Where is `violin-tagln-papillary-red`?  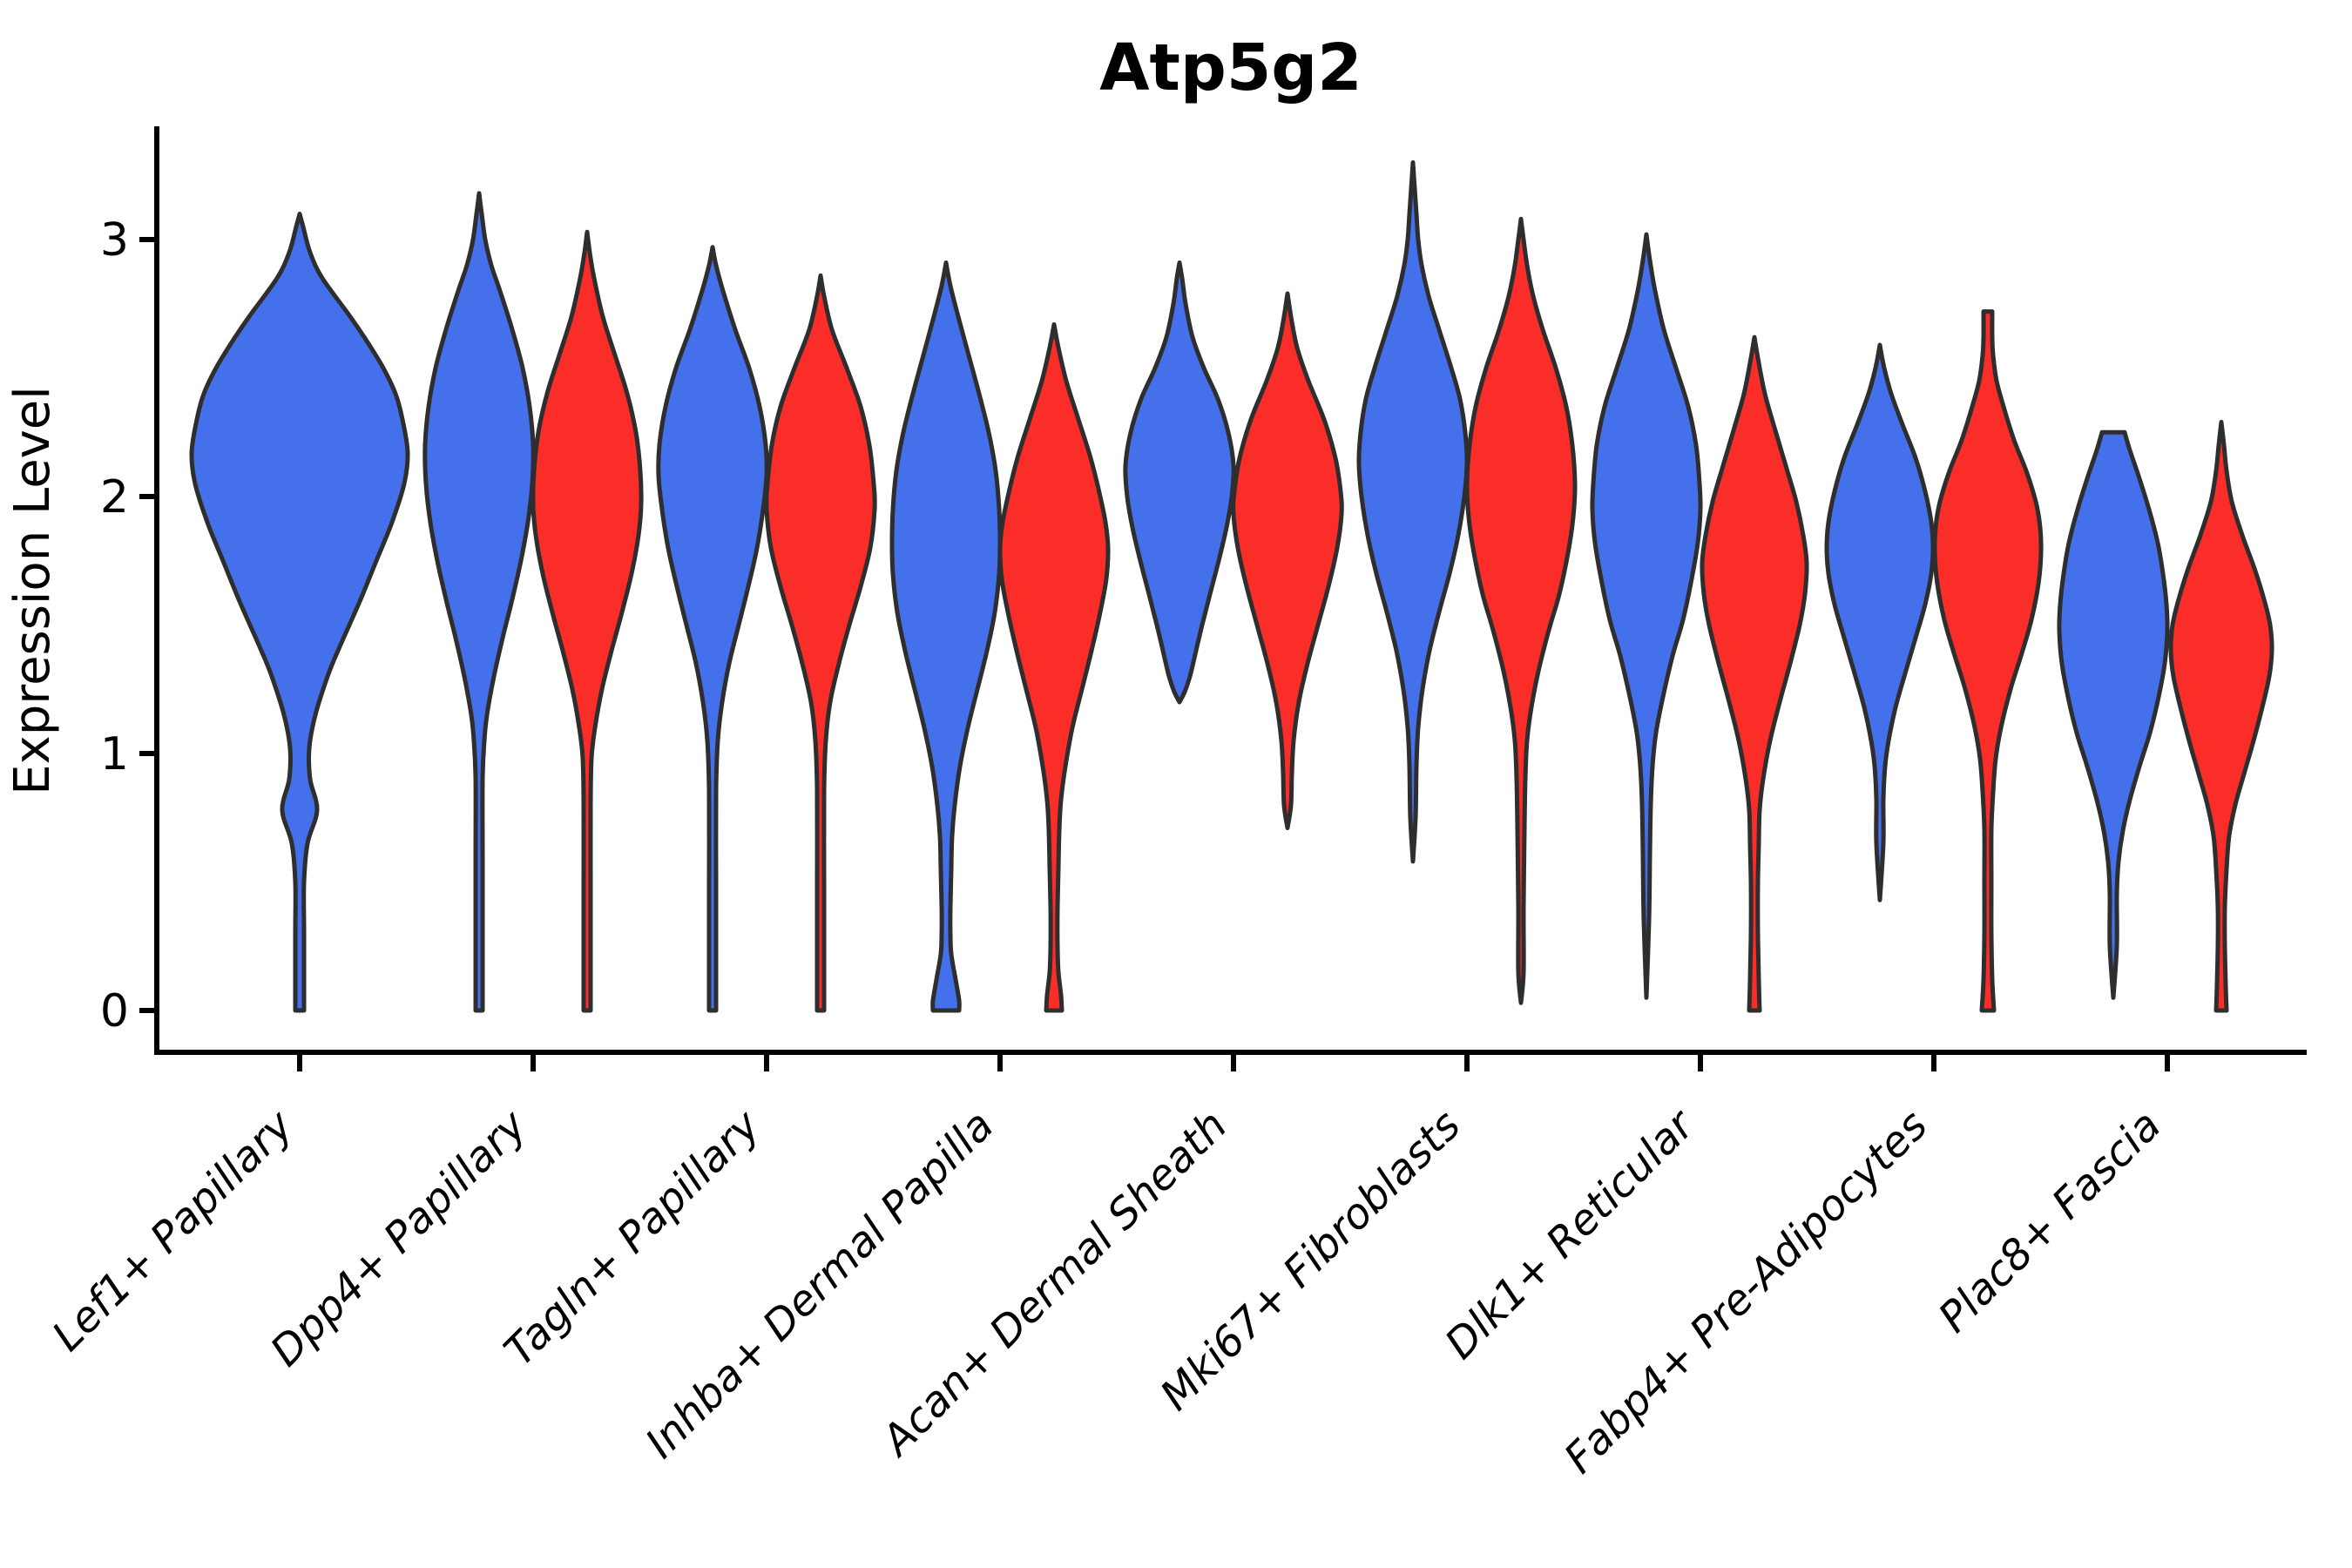 violin-tagln-papillary-red is located at coordinates (820, 643).